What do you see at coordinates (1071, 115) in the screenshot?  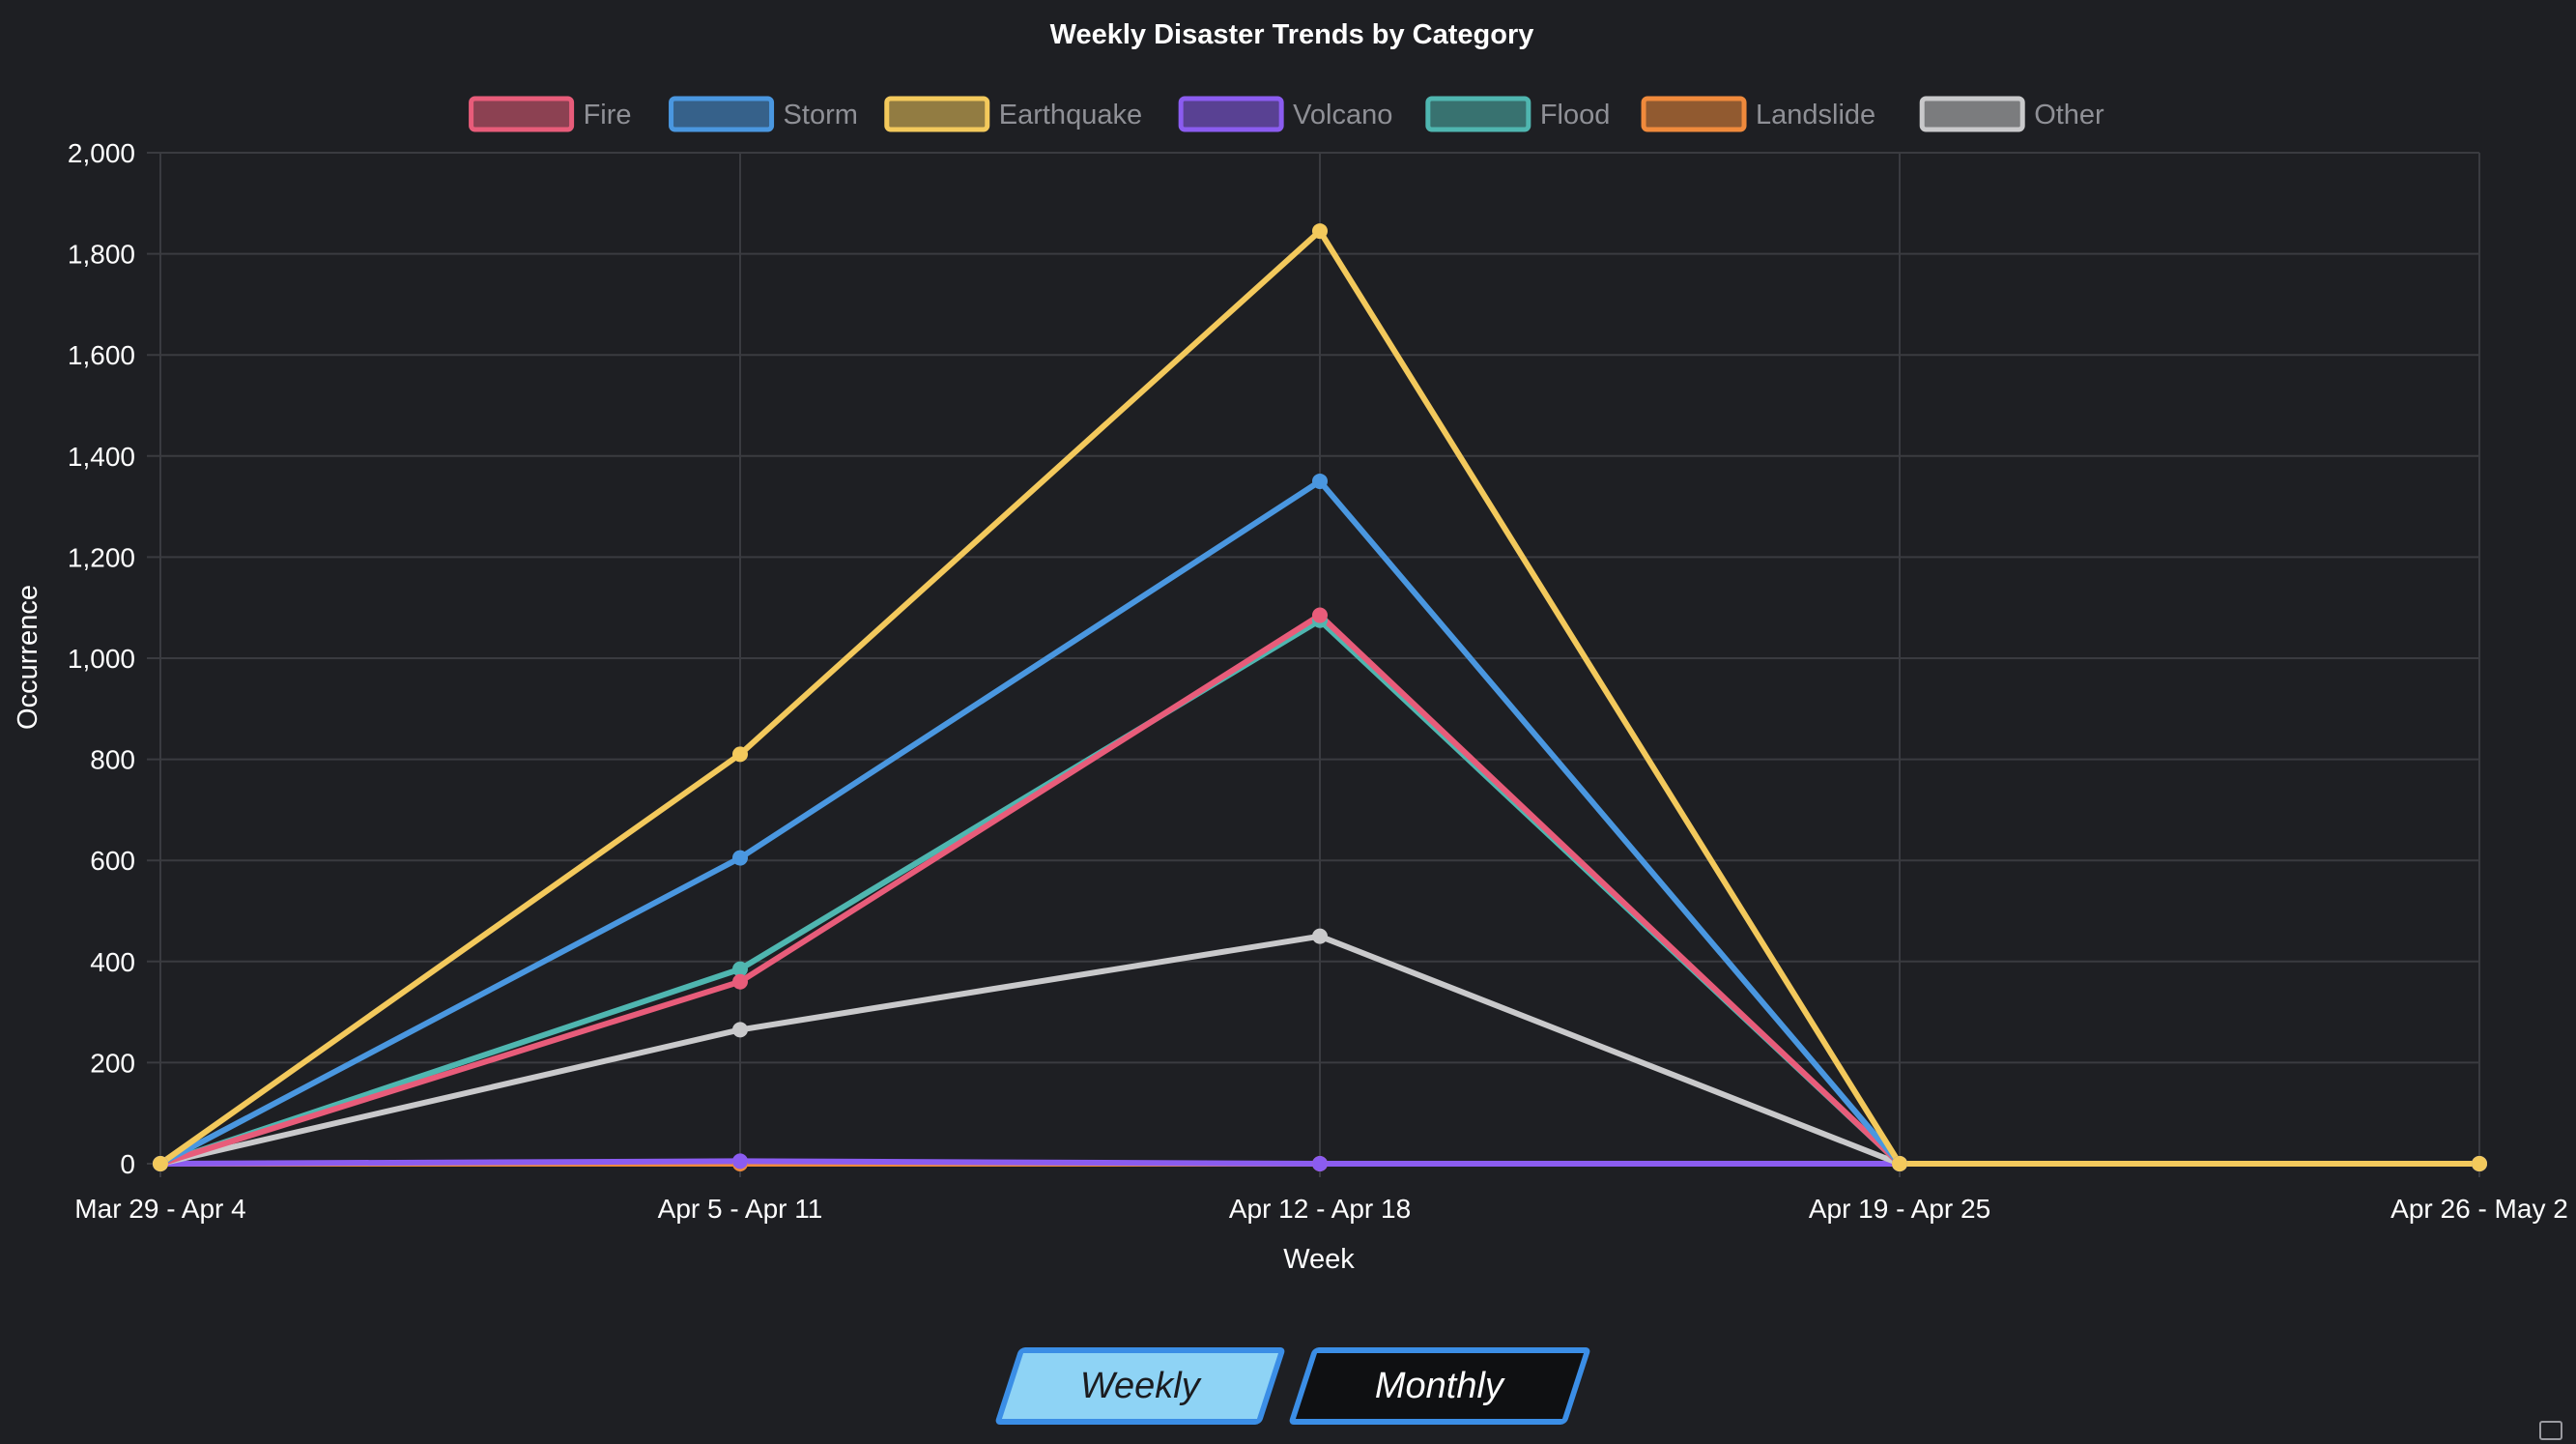 I see `legend-label-earthquake: Earthquake` at bounding box center [1071, 115].